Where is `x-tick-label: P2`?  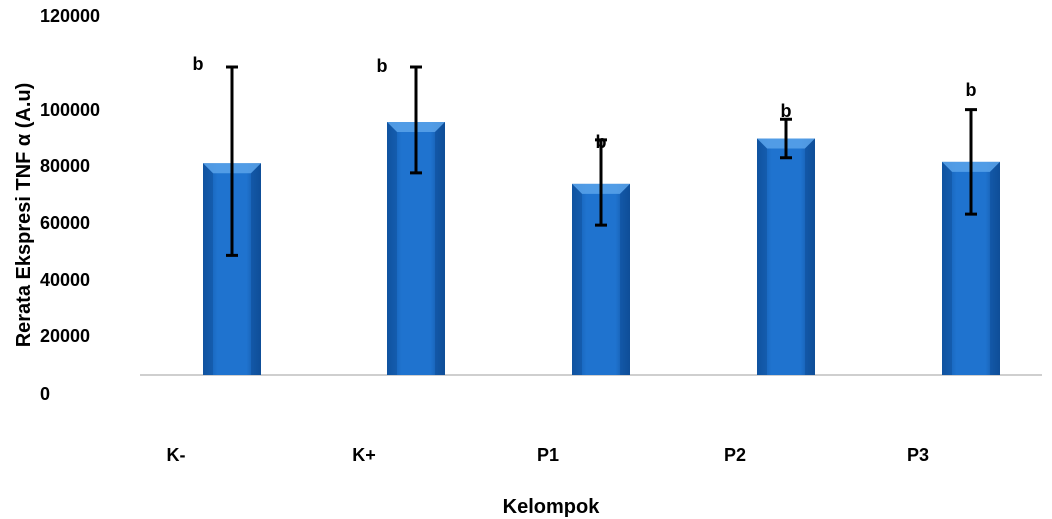 x-tick-label: P2 is located at coordinates (735, 455).